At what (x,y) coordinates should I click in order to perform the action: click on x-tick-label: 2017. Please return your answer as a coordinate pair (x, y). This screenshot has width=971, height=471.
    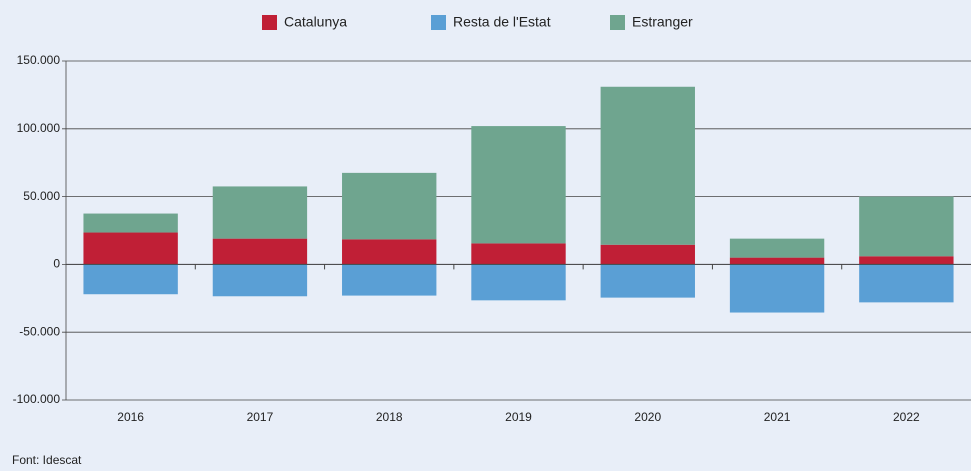
    Looking at the image, I should click on (260, 417).